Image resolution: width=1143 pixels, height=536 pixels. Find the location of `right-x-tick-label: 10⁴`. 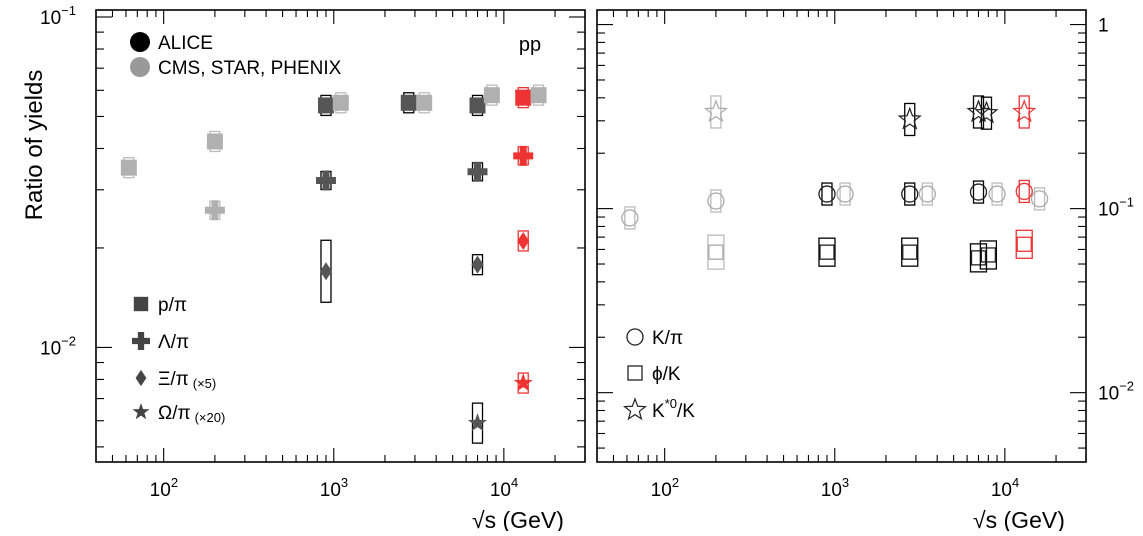

right-x-tick-label: 10⁴ is located at coordinates (1005, 488).